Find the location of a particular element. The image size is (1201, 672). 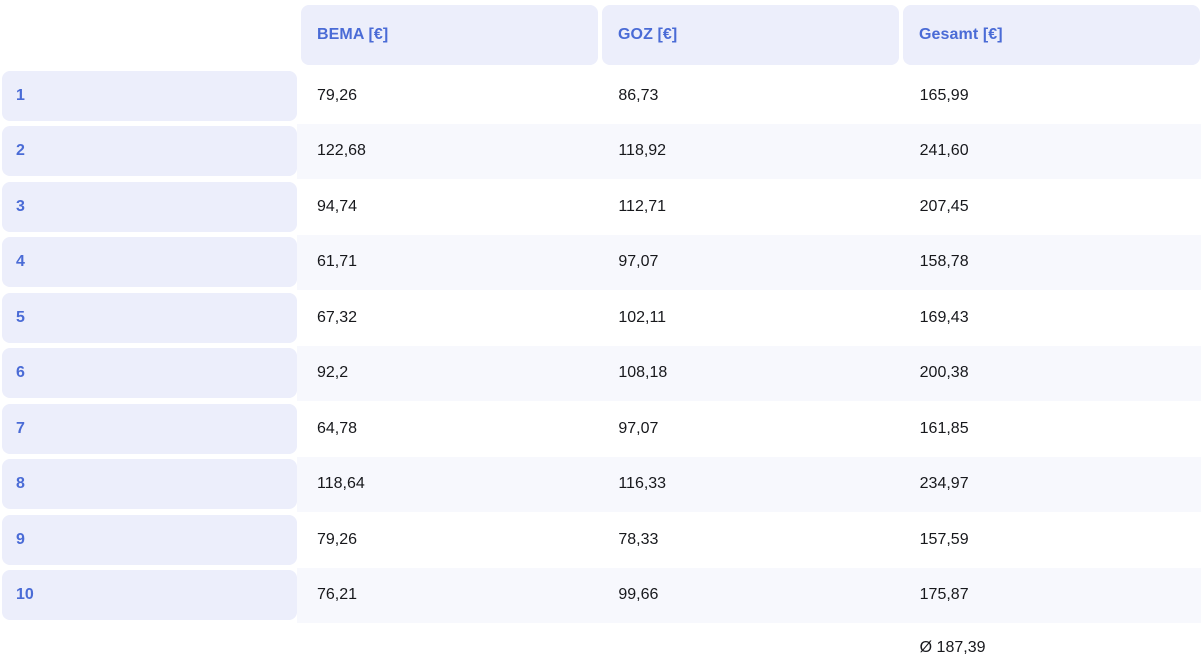

cell-gesamt: 241,60 is located at coordinates (944, 151).